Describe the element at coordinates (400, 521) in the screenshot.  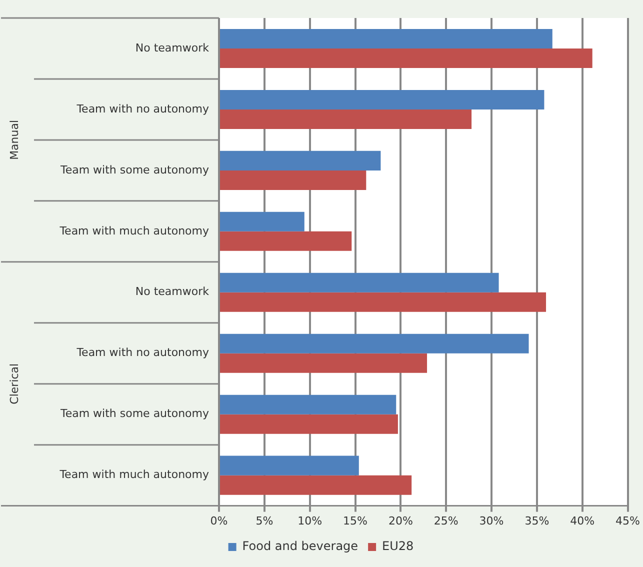
I see `x-tick-label: 20%` at that location.